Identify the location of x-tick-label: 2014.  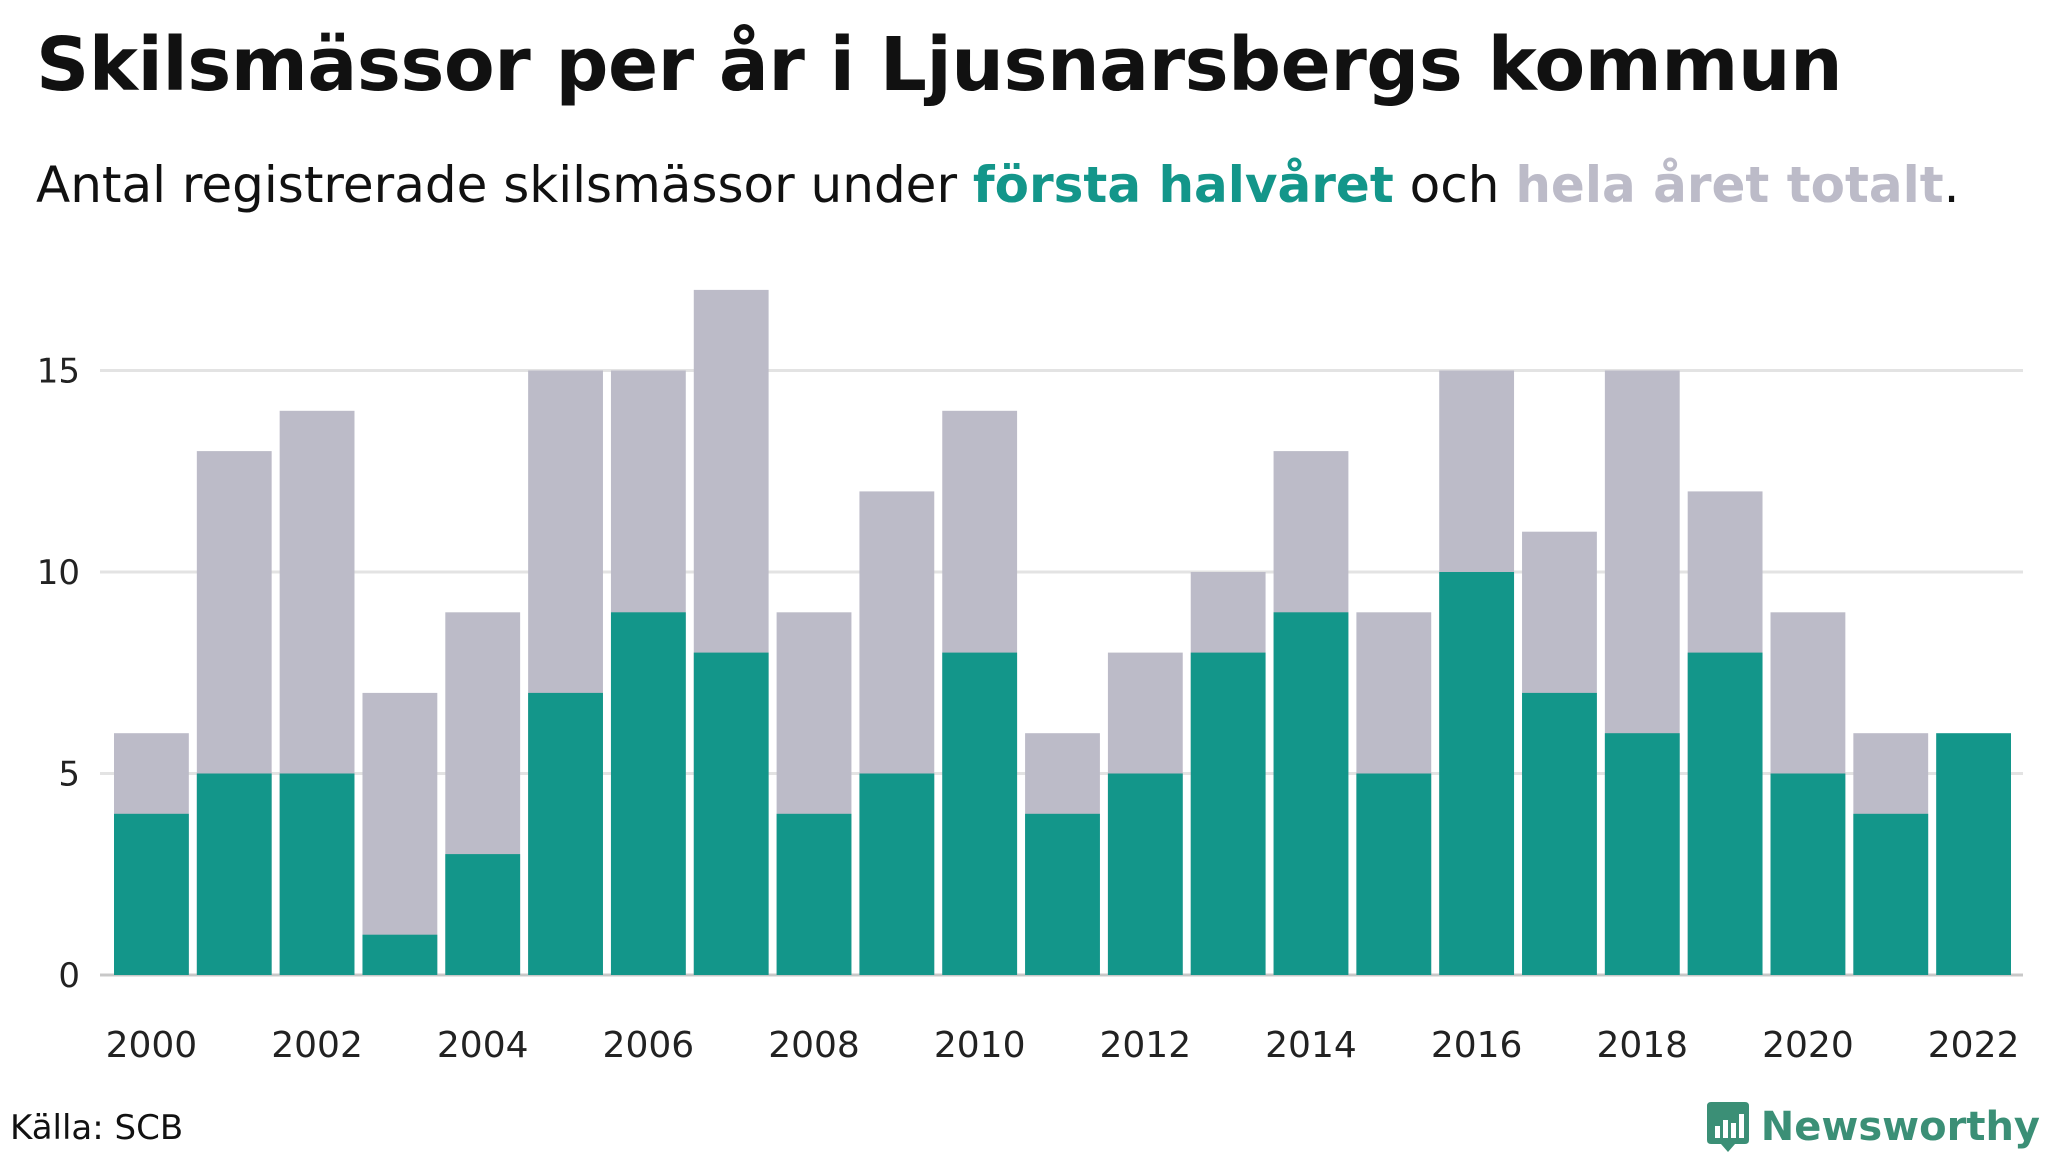
(1311, 1045).